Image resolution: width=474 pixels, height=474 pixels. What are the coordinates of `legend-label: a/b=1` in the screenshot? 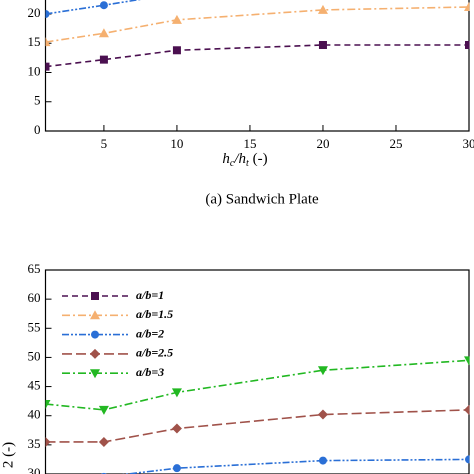 It's located at (150, 295).